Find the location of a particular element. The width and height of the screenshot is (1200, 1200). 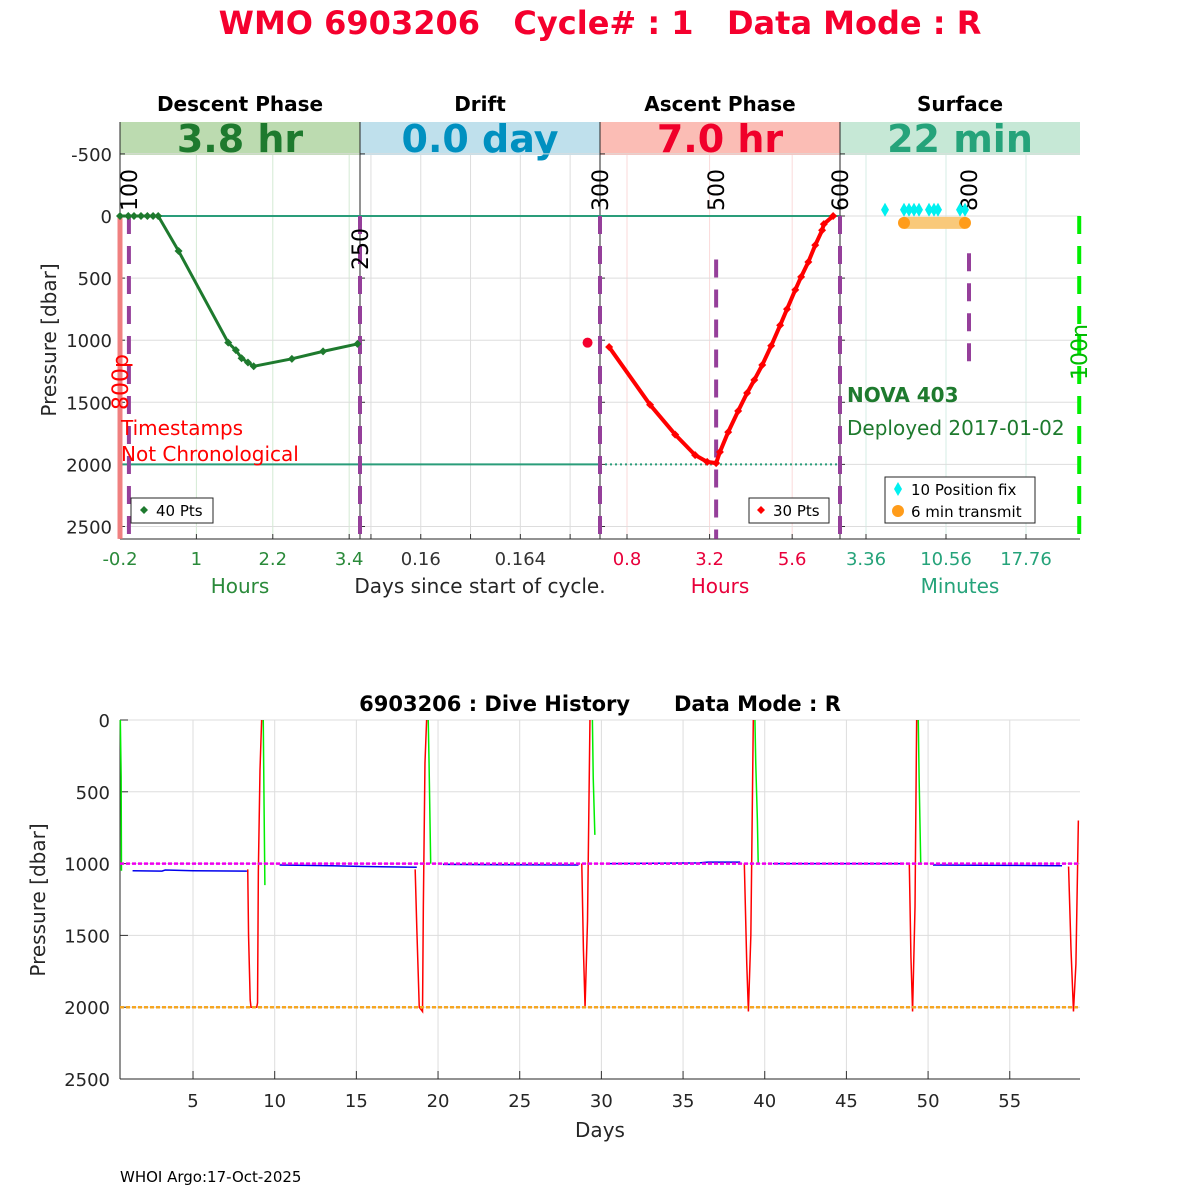

descent-legend-label: 40 Pts is located at coordinates (179, 511).